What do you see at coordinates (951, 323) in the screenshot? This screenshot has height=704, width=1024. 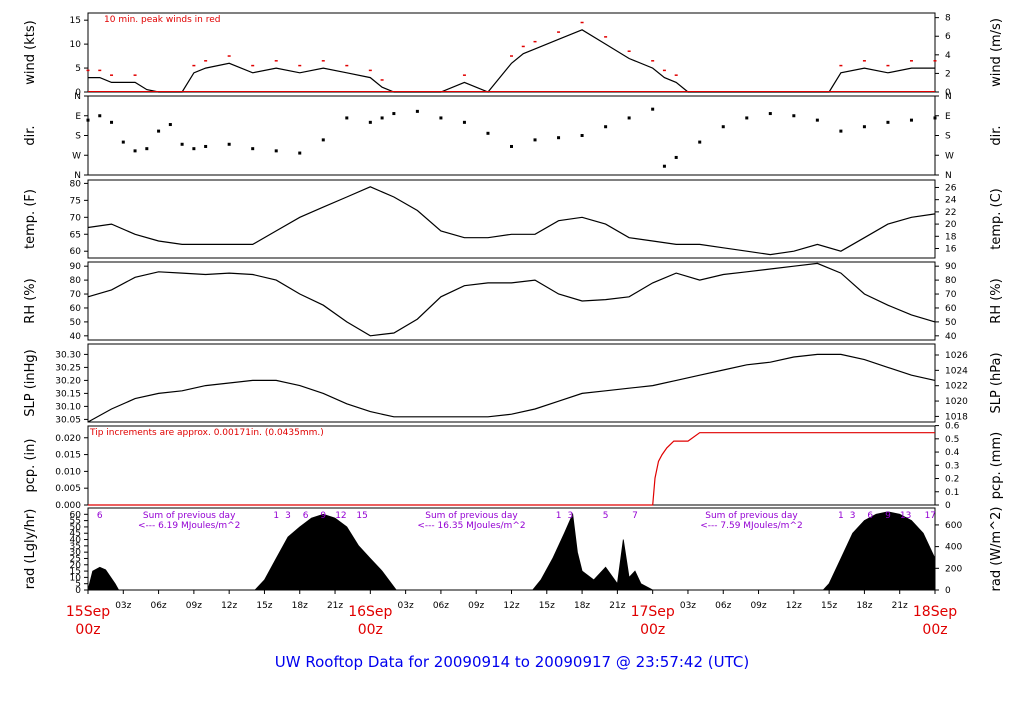 I see `y-tick-label-right: 50` at bounding box center [951, 323].